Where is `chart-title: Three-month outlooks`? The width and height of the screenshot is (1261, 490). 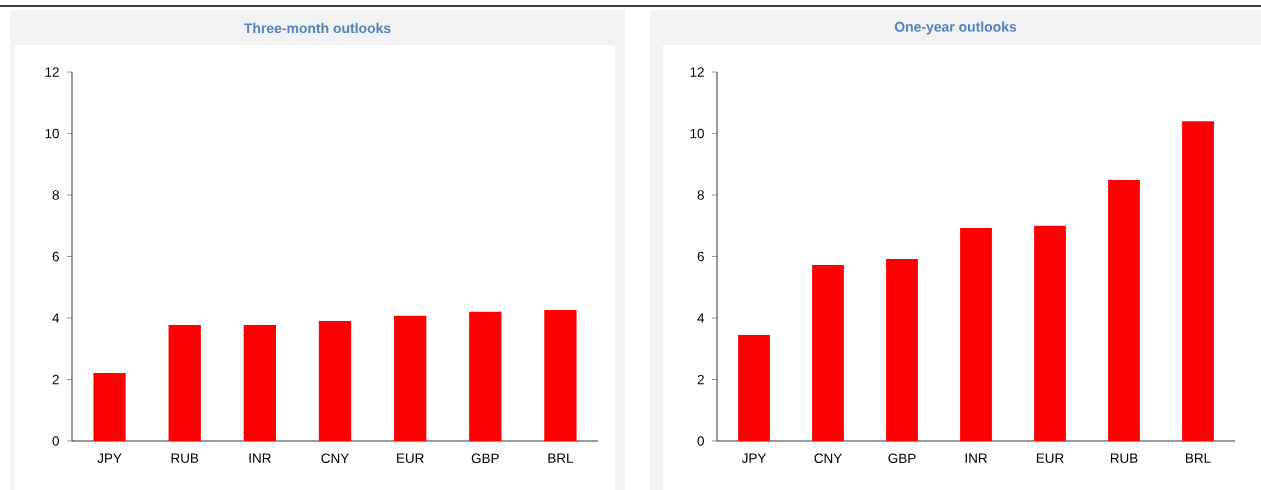 chart-title: Three-month outlooks is located at coordinates (317, 28).